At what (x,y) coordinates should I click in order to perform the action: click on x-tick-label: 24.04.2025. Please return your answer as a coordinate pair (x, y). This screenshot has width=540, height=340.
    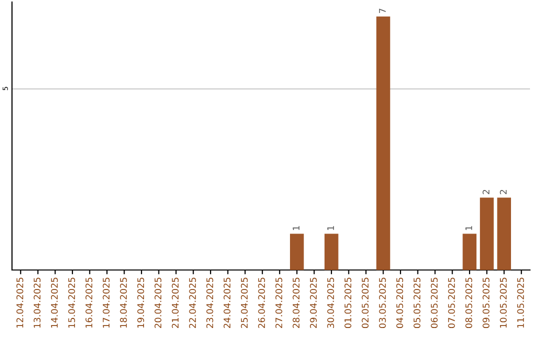
    Looking at the image, I should click on (227, 303).